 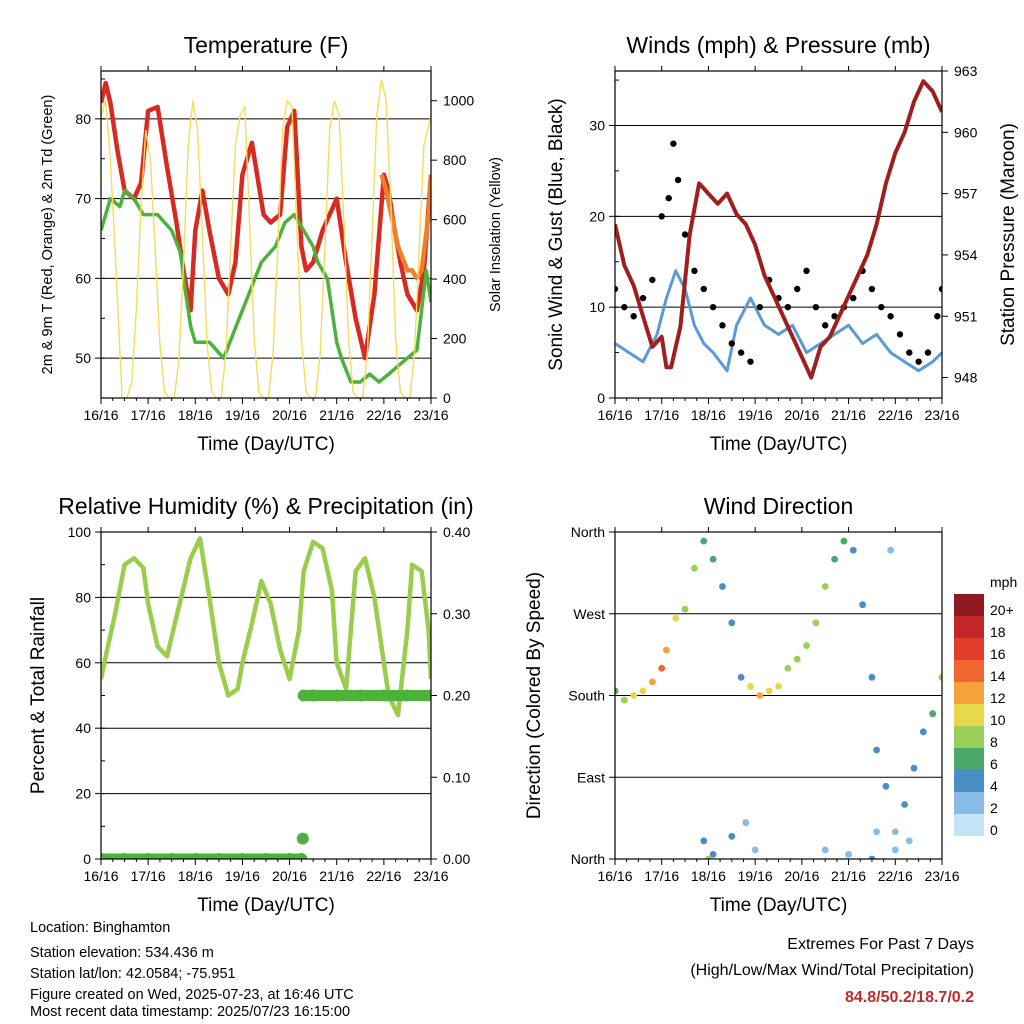 I want to click on chart-2-xtick-label: 23/16, so click(x=941, y=415).